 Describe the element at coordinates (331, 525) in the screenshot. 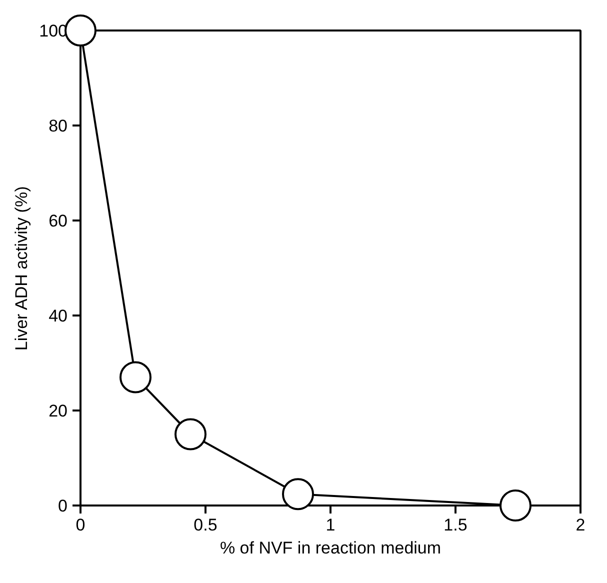

I see `x-tick-label: 1` at that location.